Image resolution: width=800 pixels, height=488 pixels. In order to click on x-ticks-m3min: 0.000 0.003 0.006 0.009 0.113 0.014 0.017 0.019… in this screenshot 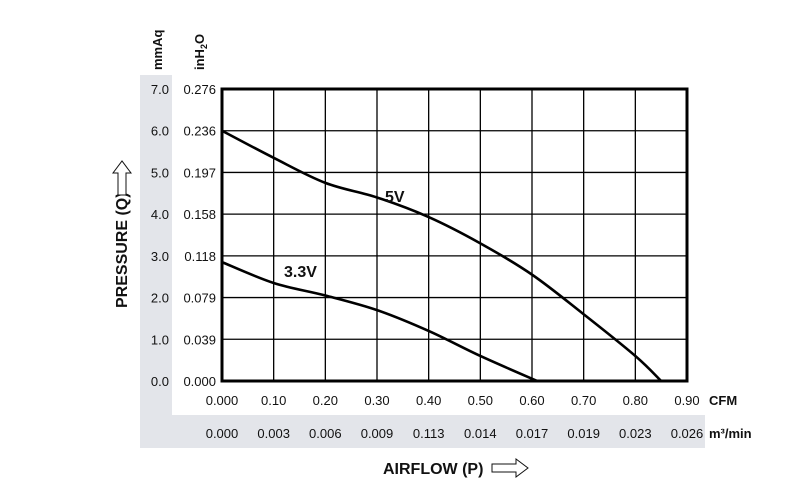, I will do `click(455, 433)`.